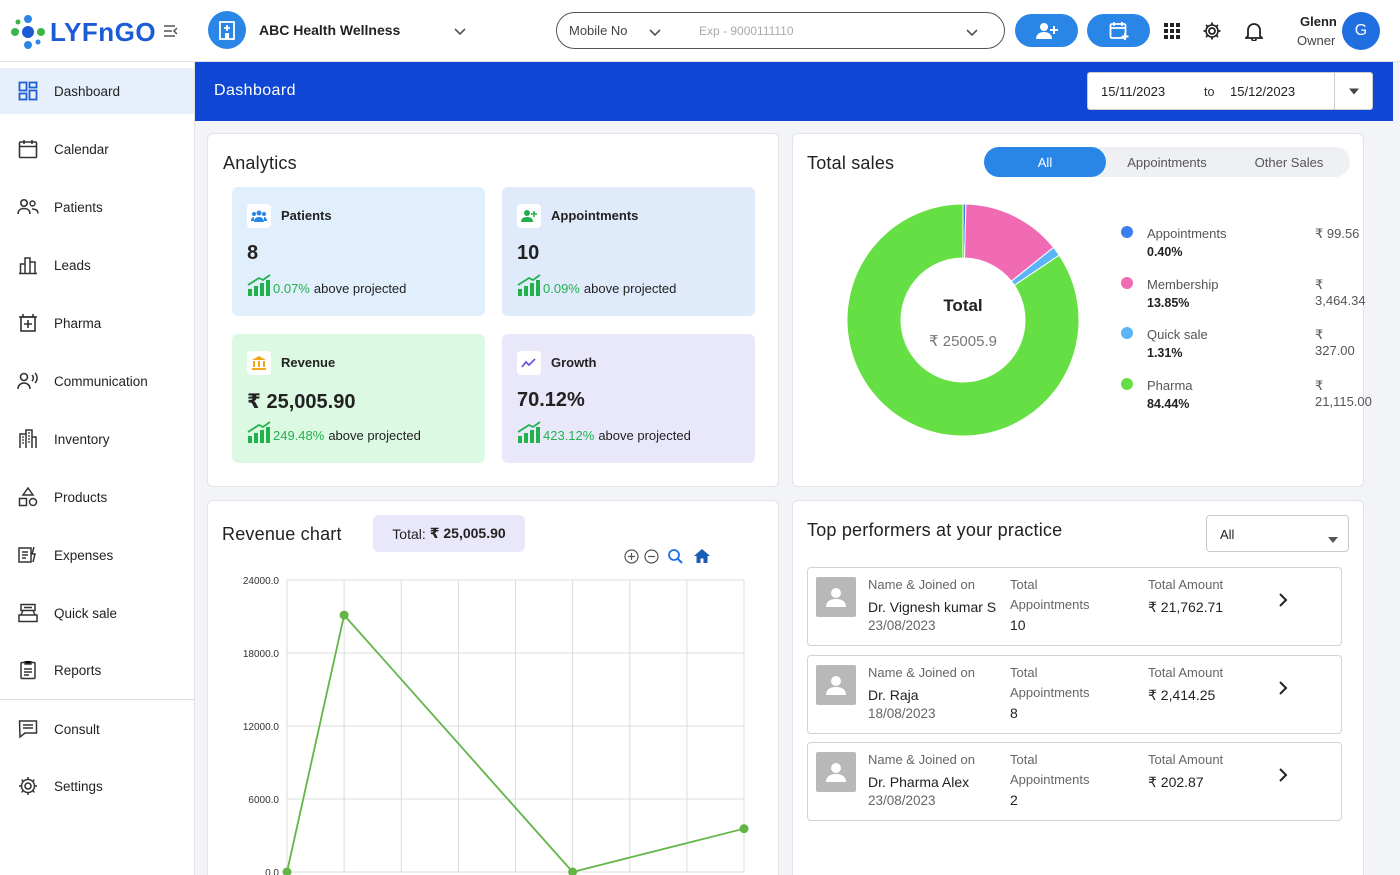 Image resolution: width=1400 pixels, height=875 pixels. Describe the element at coordinates (1046, 30) in the screenshot. I see `add-patient-button` at that location.